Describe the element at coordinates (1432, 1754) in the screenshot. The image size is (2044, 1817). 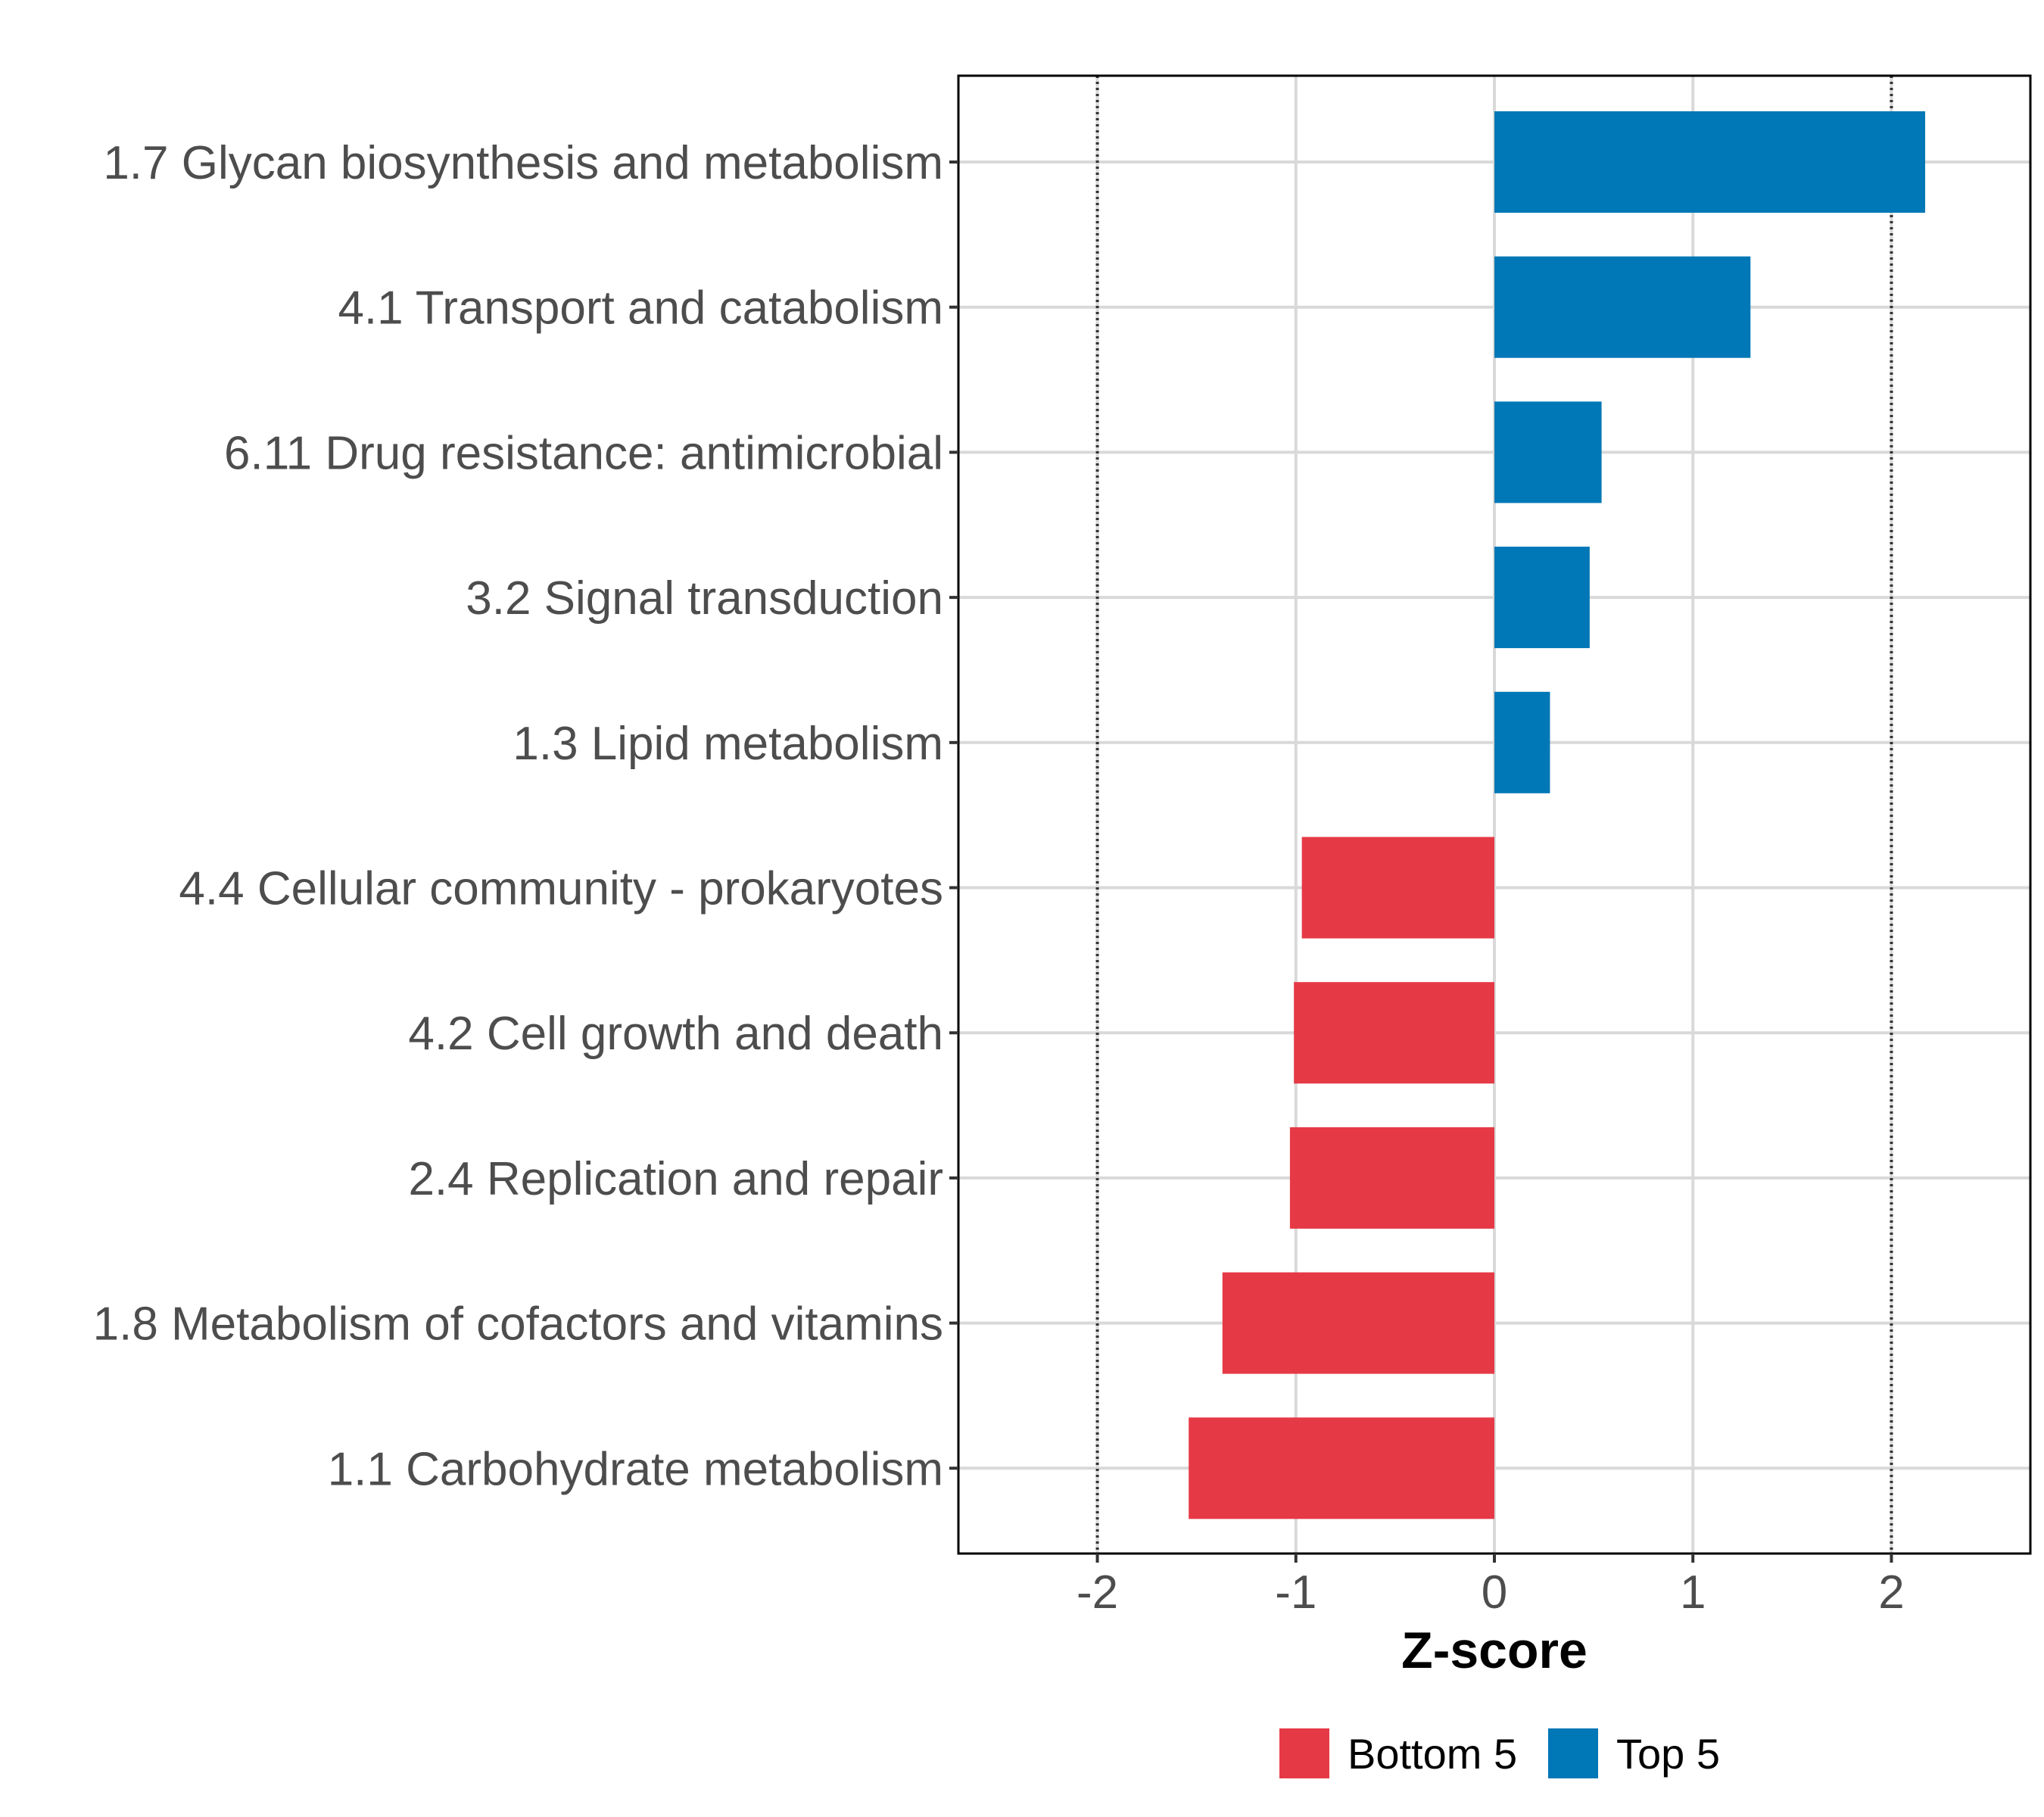
I see `legend-label: Bottom 5` at that location.